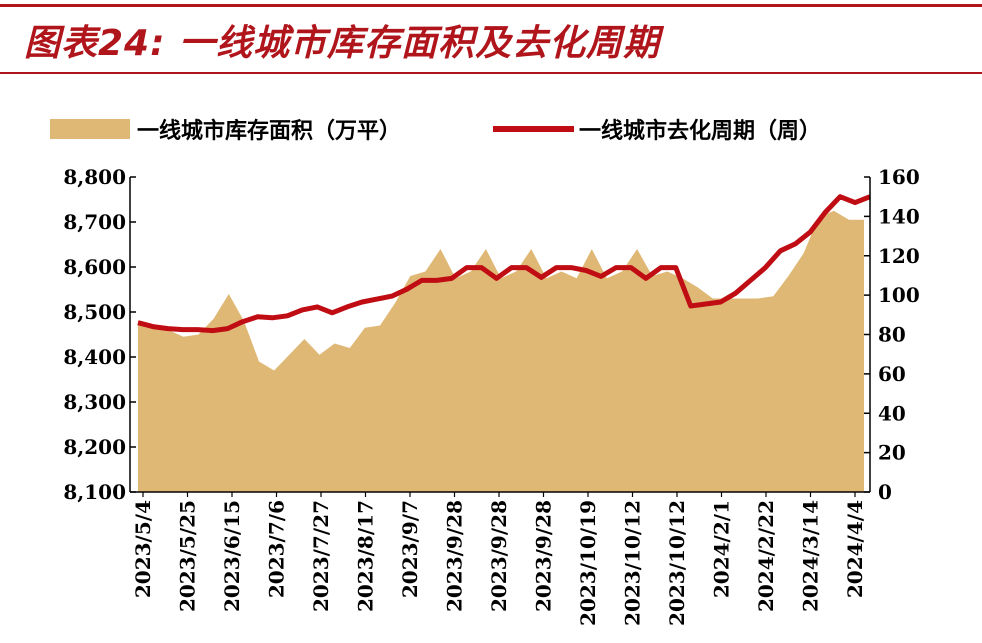 This screenshot has width=982, height=643. What do you see at coordinates (188, 556) in the screenshot?
I see `x-tick-label: 2023/5/25` at bounding box center [188, 556].